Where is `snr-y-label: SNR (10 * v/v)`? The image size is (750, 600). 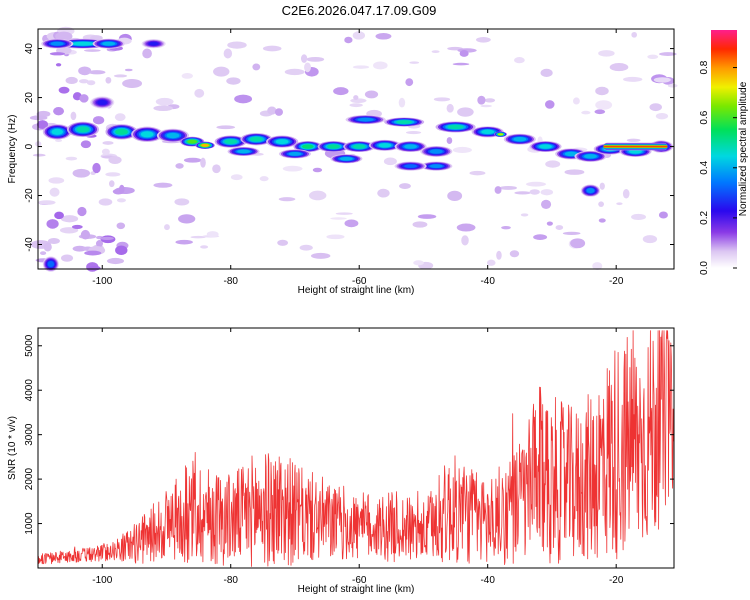
snr-y-label: SNR (10 * v/v) is located at coordinates (12, 448).